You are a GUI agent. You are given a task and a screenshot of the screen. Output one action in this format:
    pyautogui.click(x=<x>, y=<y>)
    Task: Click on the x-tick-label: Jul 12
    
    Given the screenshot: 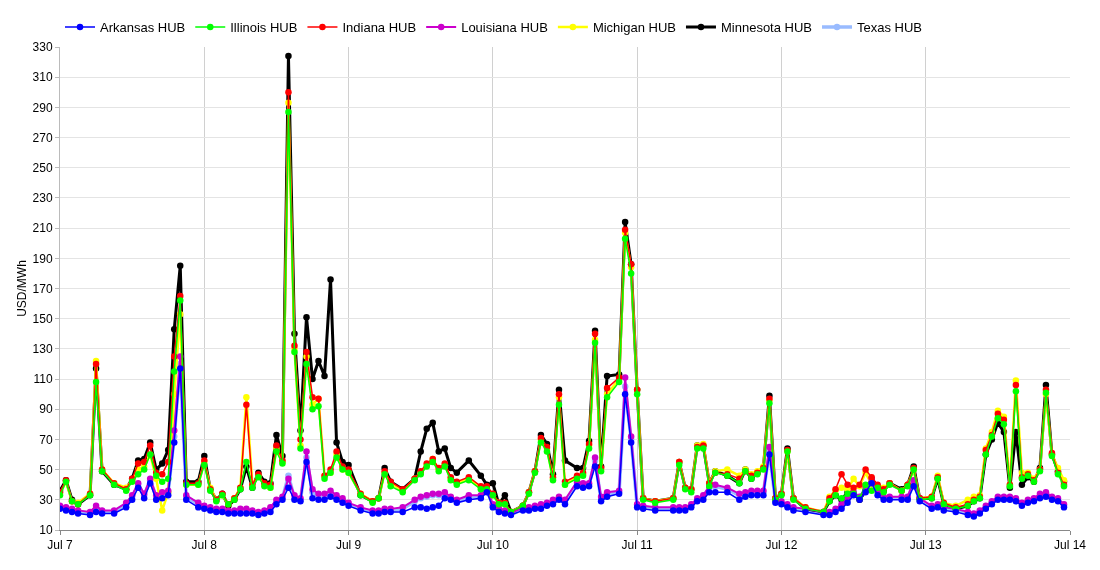 What is the action you would take?
    pyautogui.click(x=781, y=545)
    